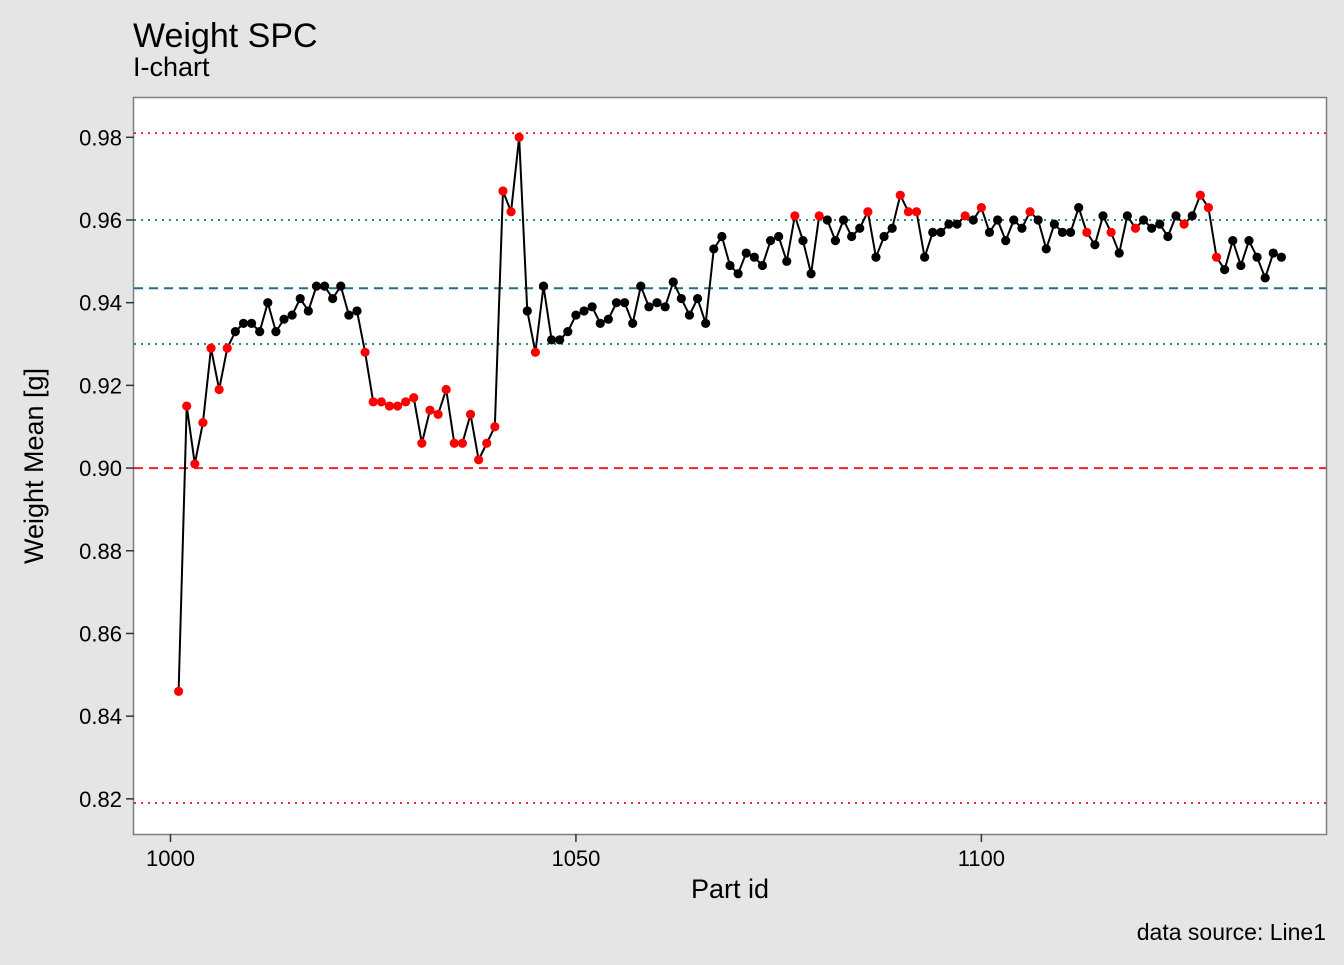  I want to click on data-source-caption: data source: Line1, so click(1231, 932).